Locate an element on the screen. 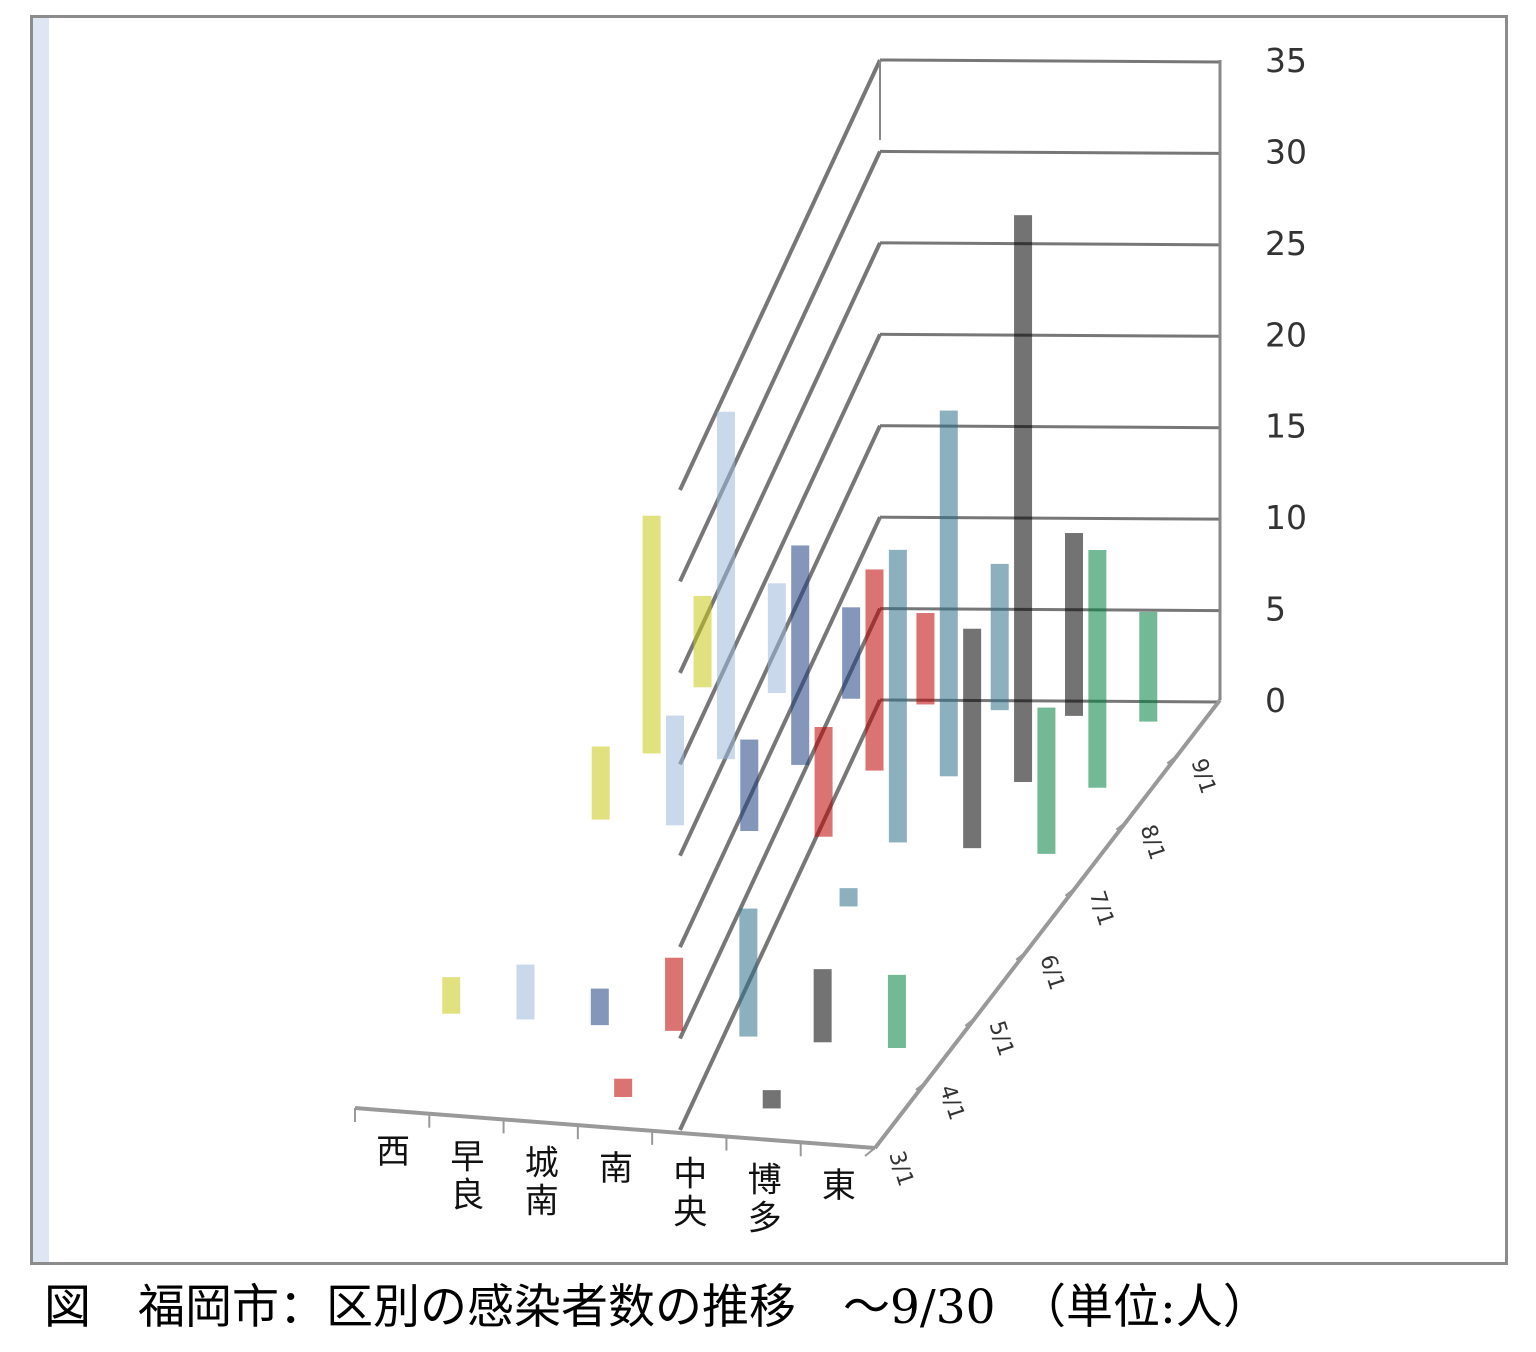  chart-caption: 図 福岡市：区別の感染者数の推移 ～9/30 （単位:人） is located at coordinates (657, 1307).